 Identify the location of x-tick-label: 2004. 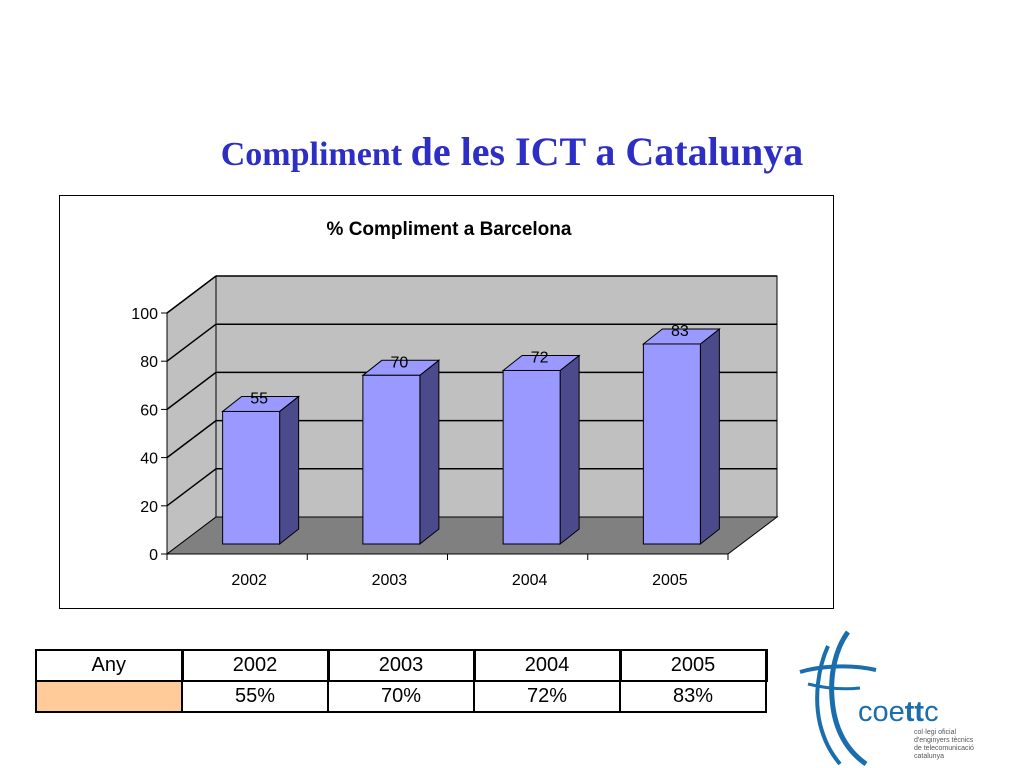
(530, 580).